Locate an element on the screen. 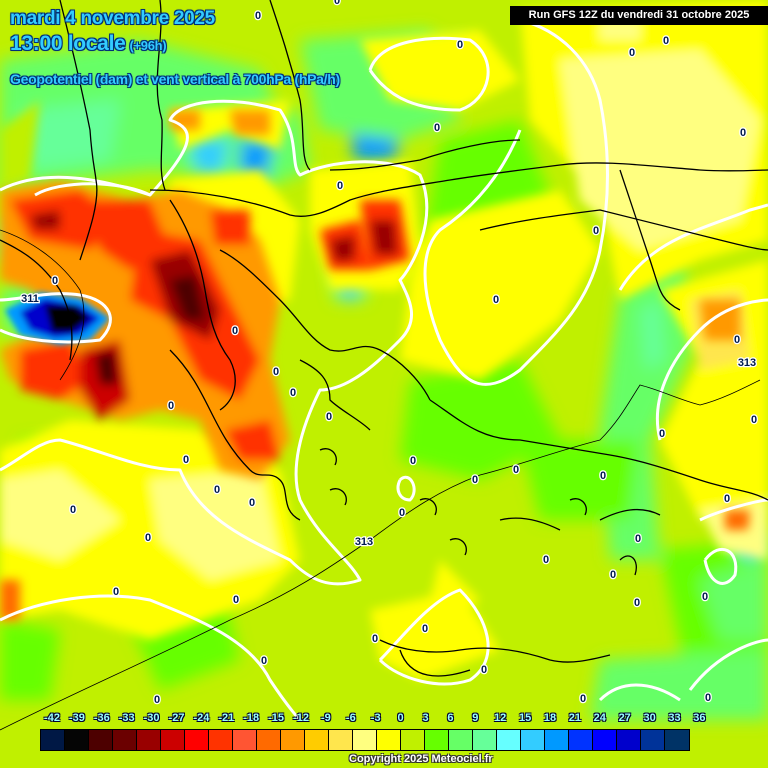 The height and width of the screenshot is (768, 768). geopotential-label: 311 is located at coordinates (30, 299).